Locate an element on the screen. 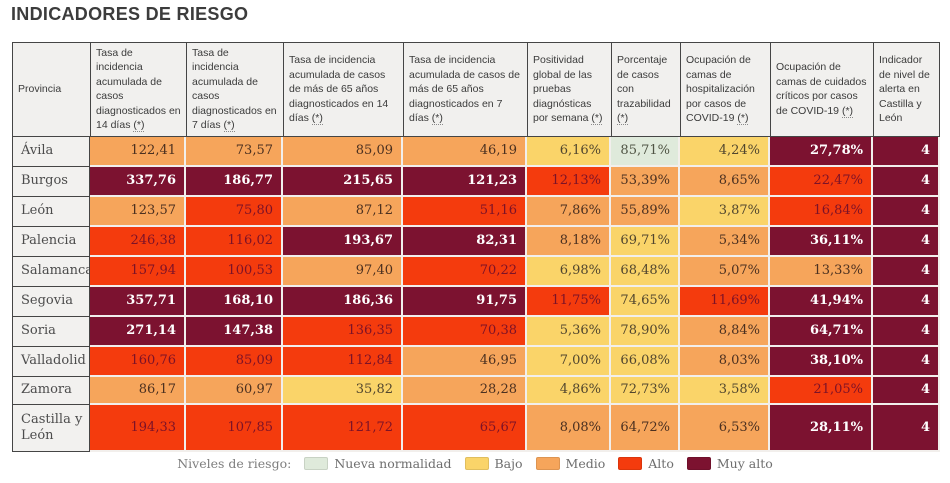  value-cell: 7,00% is located at coordinates (569, 361).